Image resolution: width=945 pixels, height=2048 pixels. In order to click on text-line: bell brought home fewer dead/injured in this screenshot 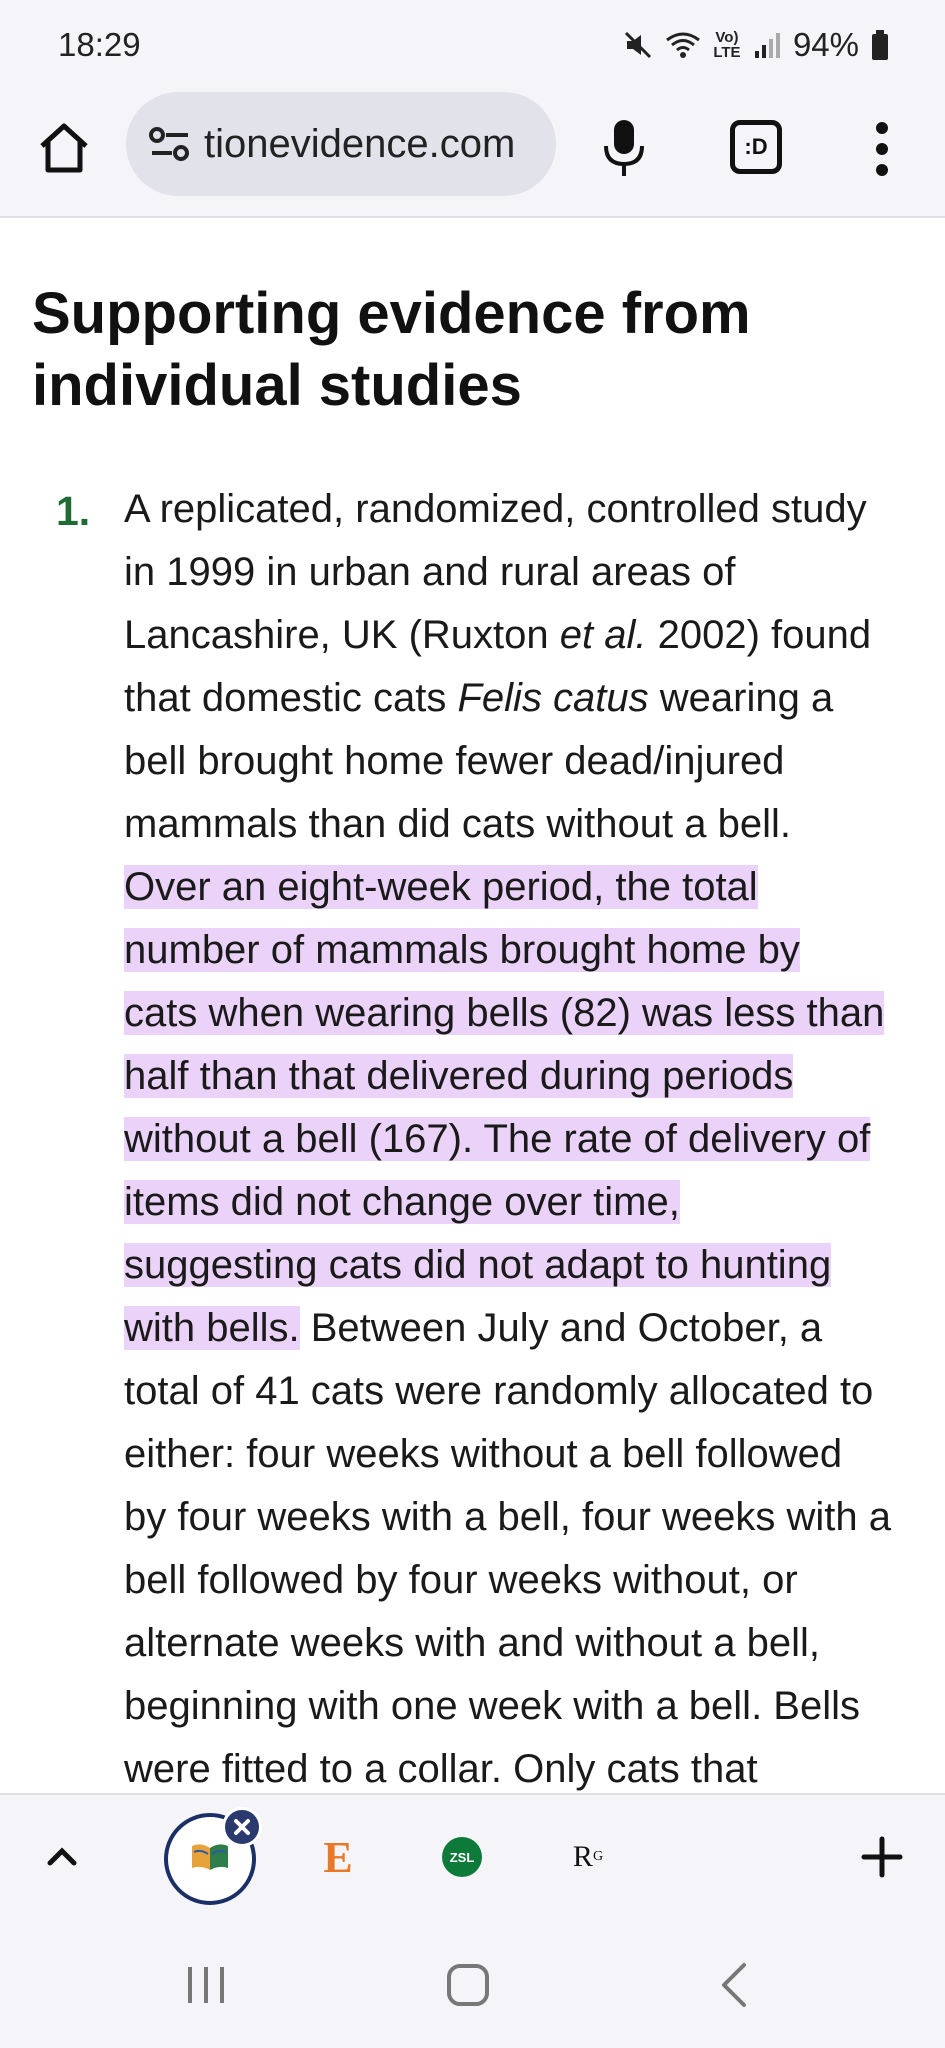, I will do `click(524, 761)`.